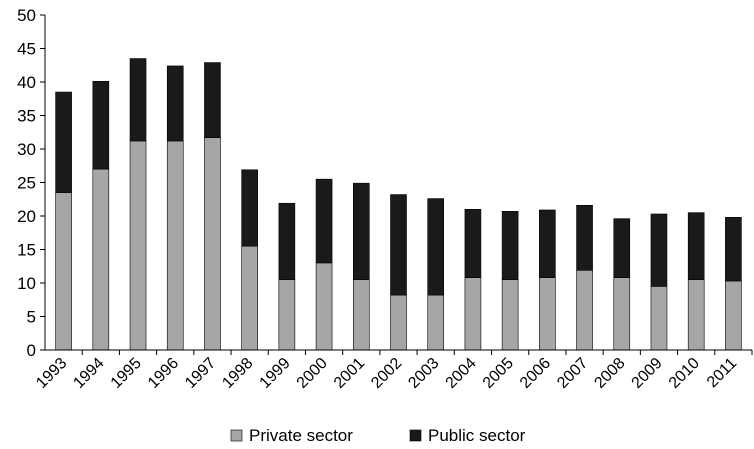 This screenshot has width=754, height=449. I want to click on x-tick-label: 1993, so click(51, 373).